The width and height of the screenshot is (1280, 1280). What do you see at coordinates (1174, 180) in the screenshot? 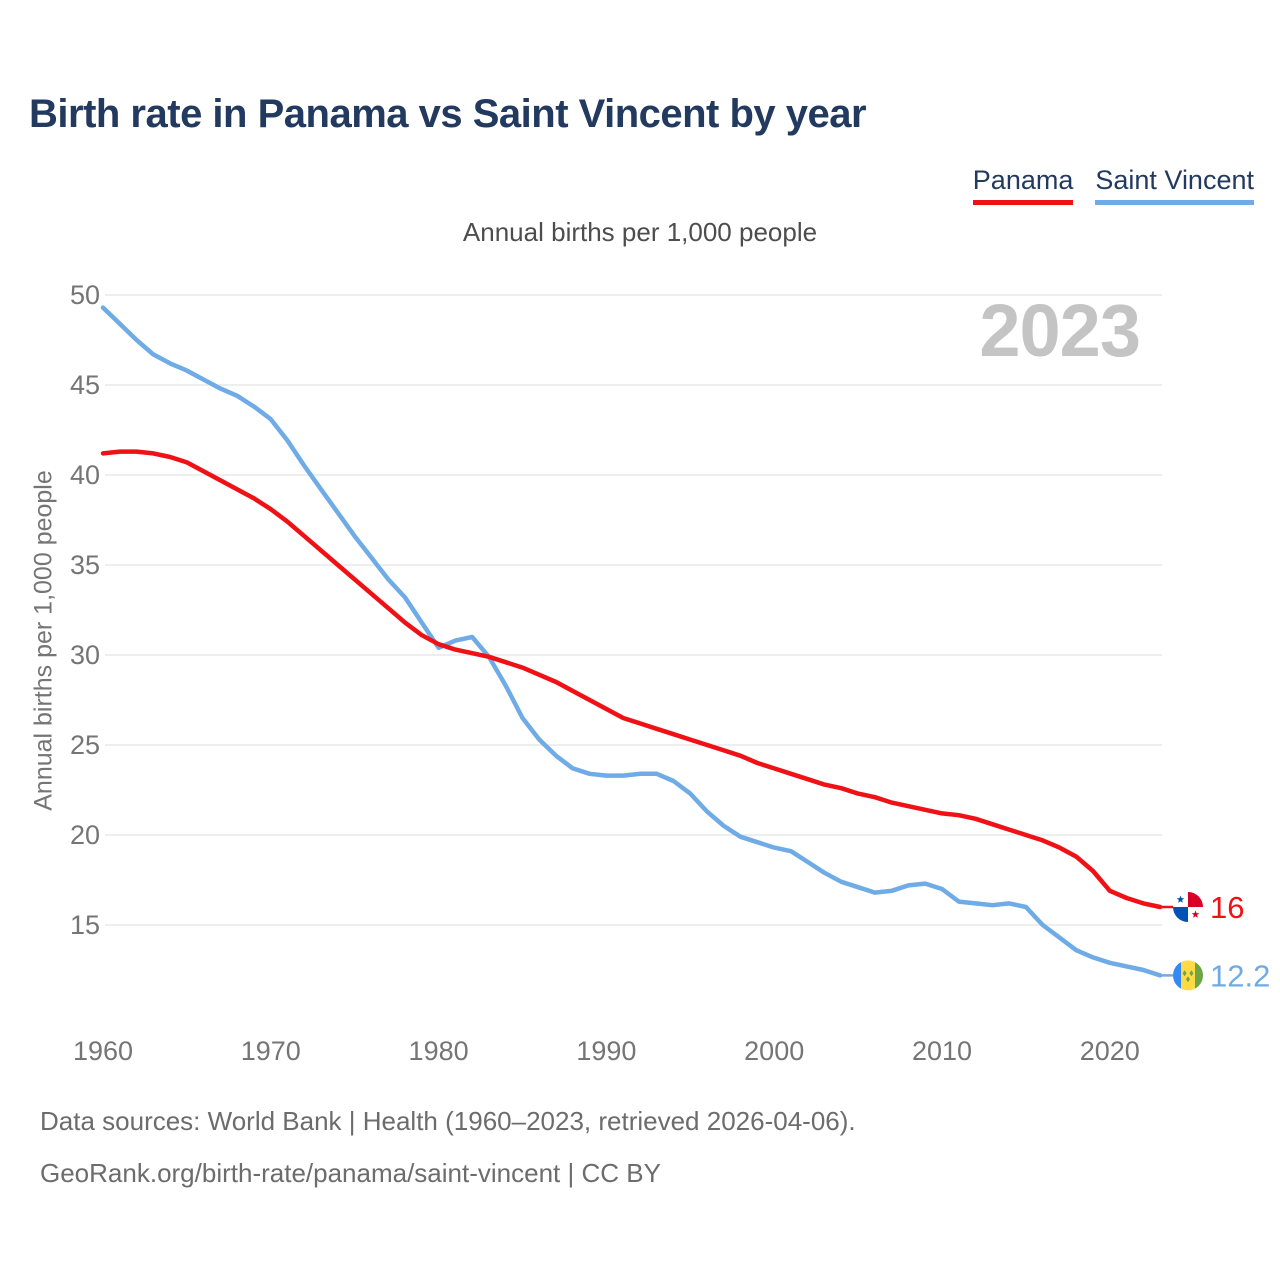
I see `legend-label-saint-vincent: Saint Vincent` at bounding box center [1174, 180].